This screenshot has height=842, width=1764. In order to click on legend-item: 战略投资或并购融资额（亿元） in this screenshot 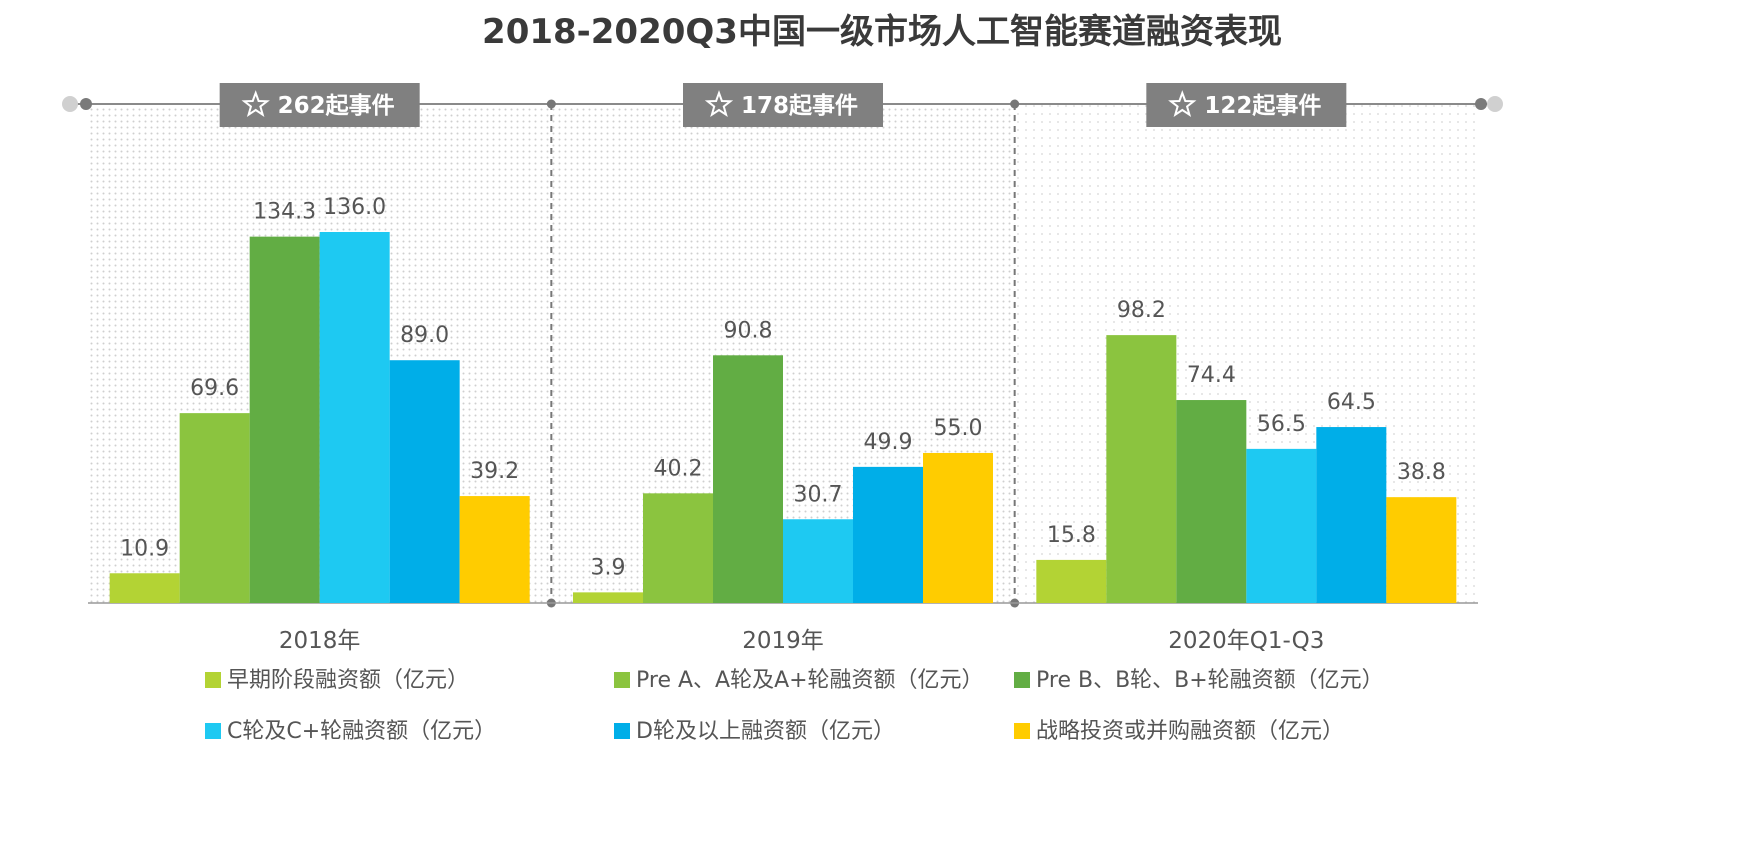, I will do `click(1179, 729)`.